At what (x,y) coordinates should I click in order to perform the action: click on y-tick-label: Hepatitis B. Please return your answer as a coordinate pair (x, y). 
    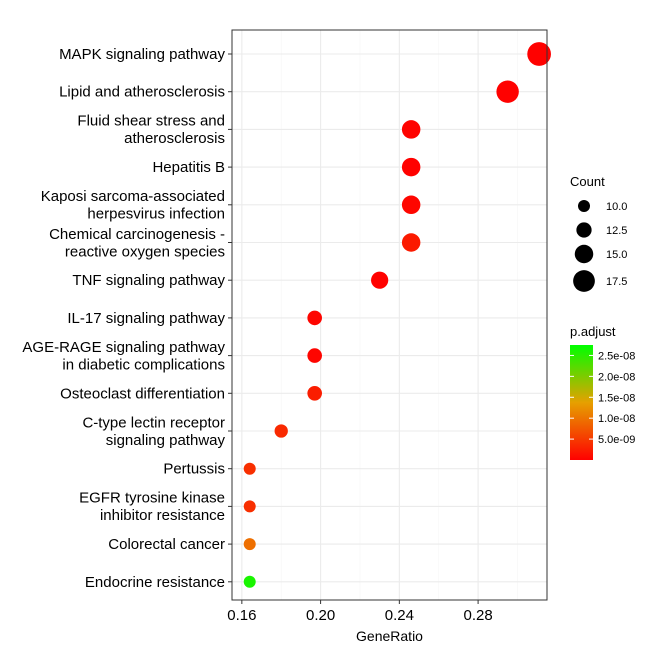
    Looking at the image, I should click on (188, 167).